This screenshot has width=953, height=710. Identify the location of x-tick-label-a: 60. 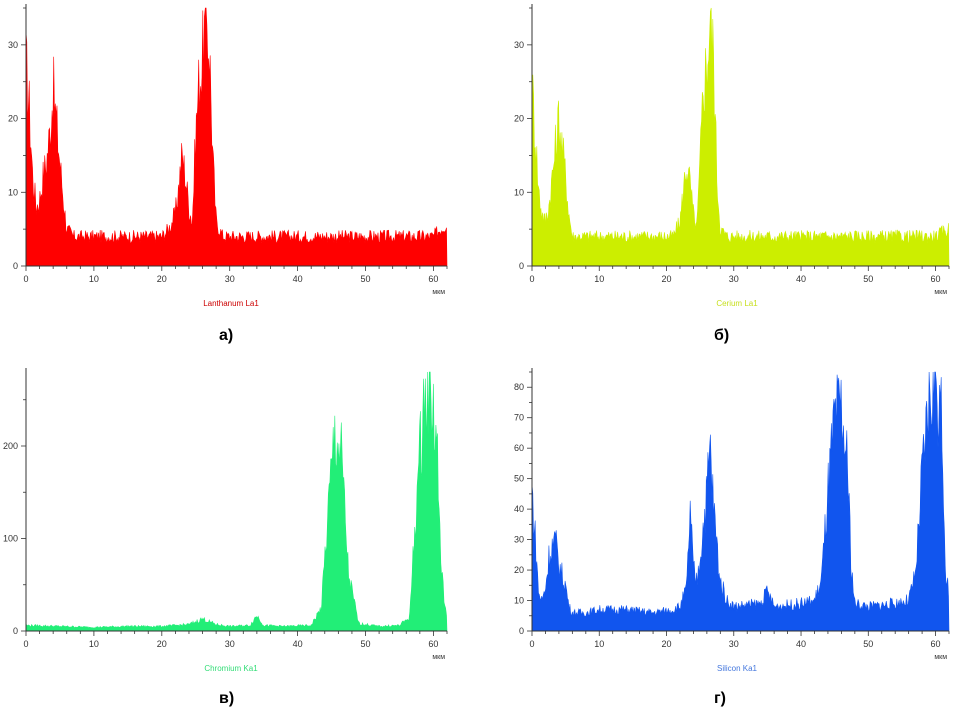
(433, 279).